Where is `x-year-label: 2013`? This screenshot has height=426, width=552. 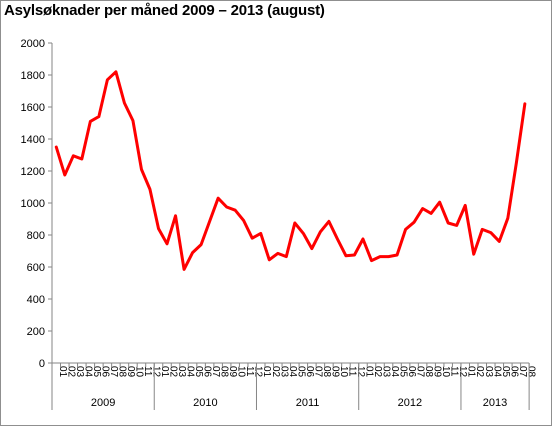 x-year-label: 2013 is located at coordinates (495, 403).